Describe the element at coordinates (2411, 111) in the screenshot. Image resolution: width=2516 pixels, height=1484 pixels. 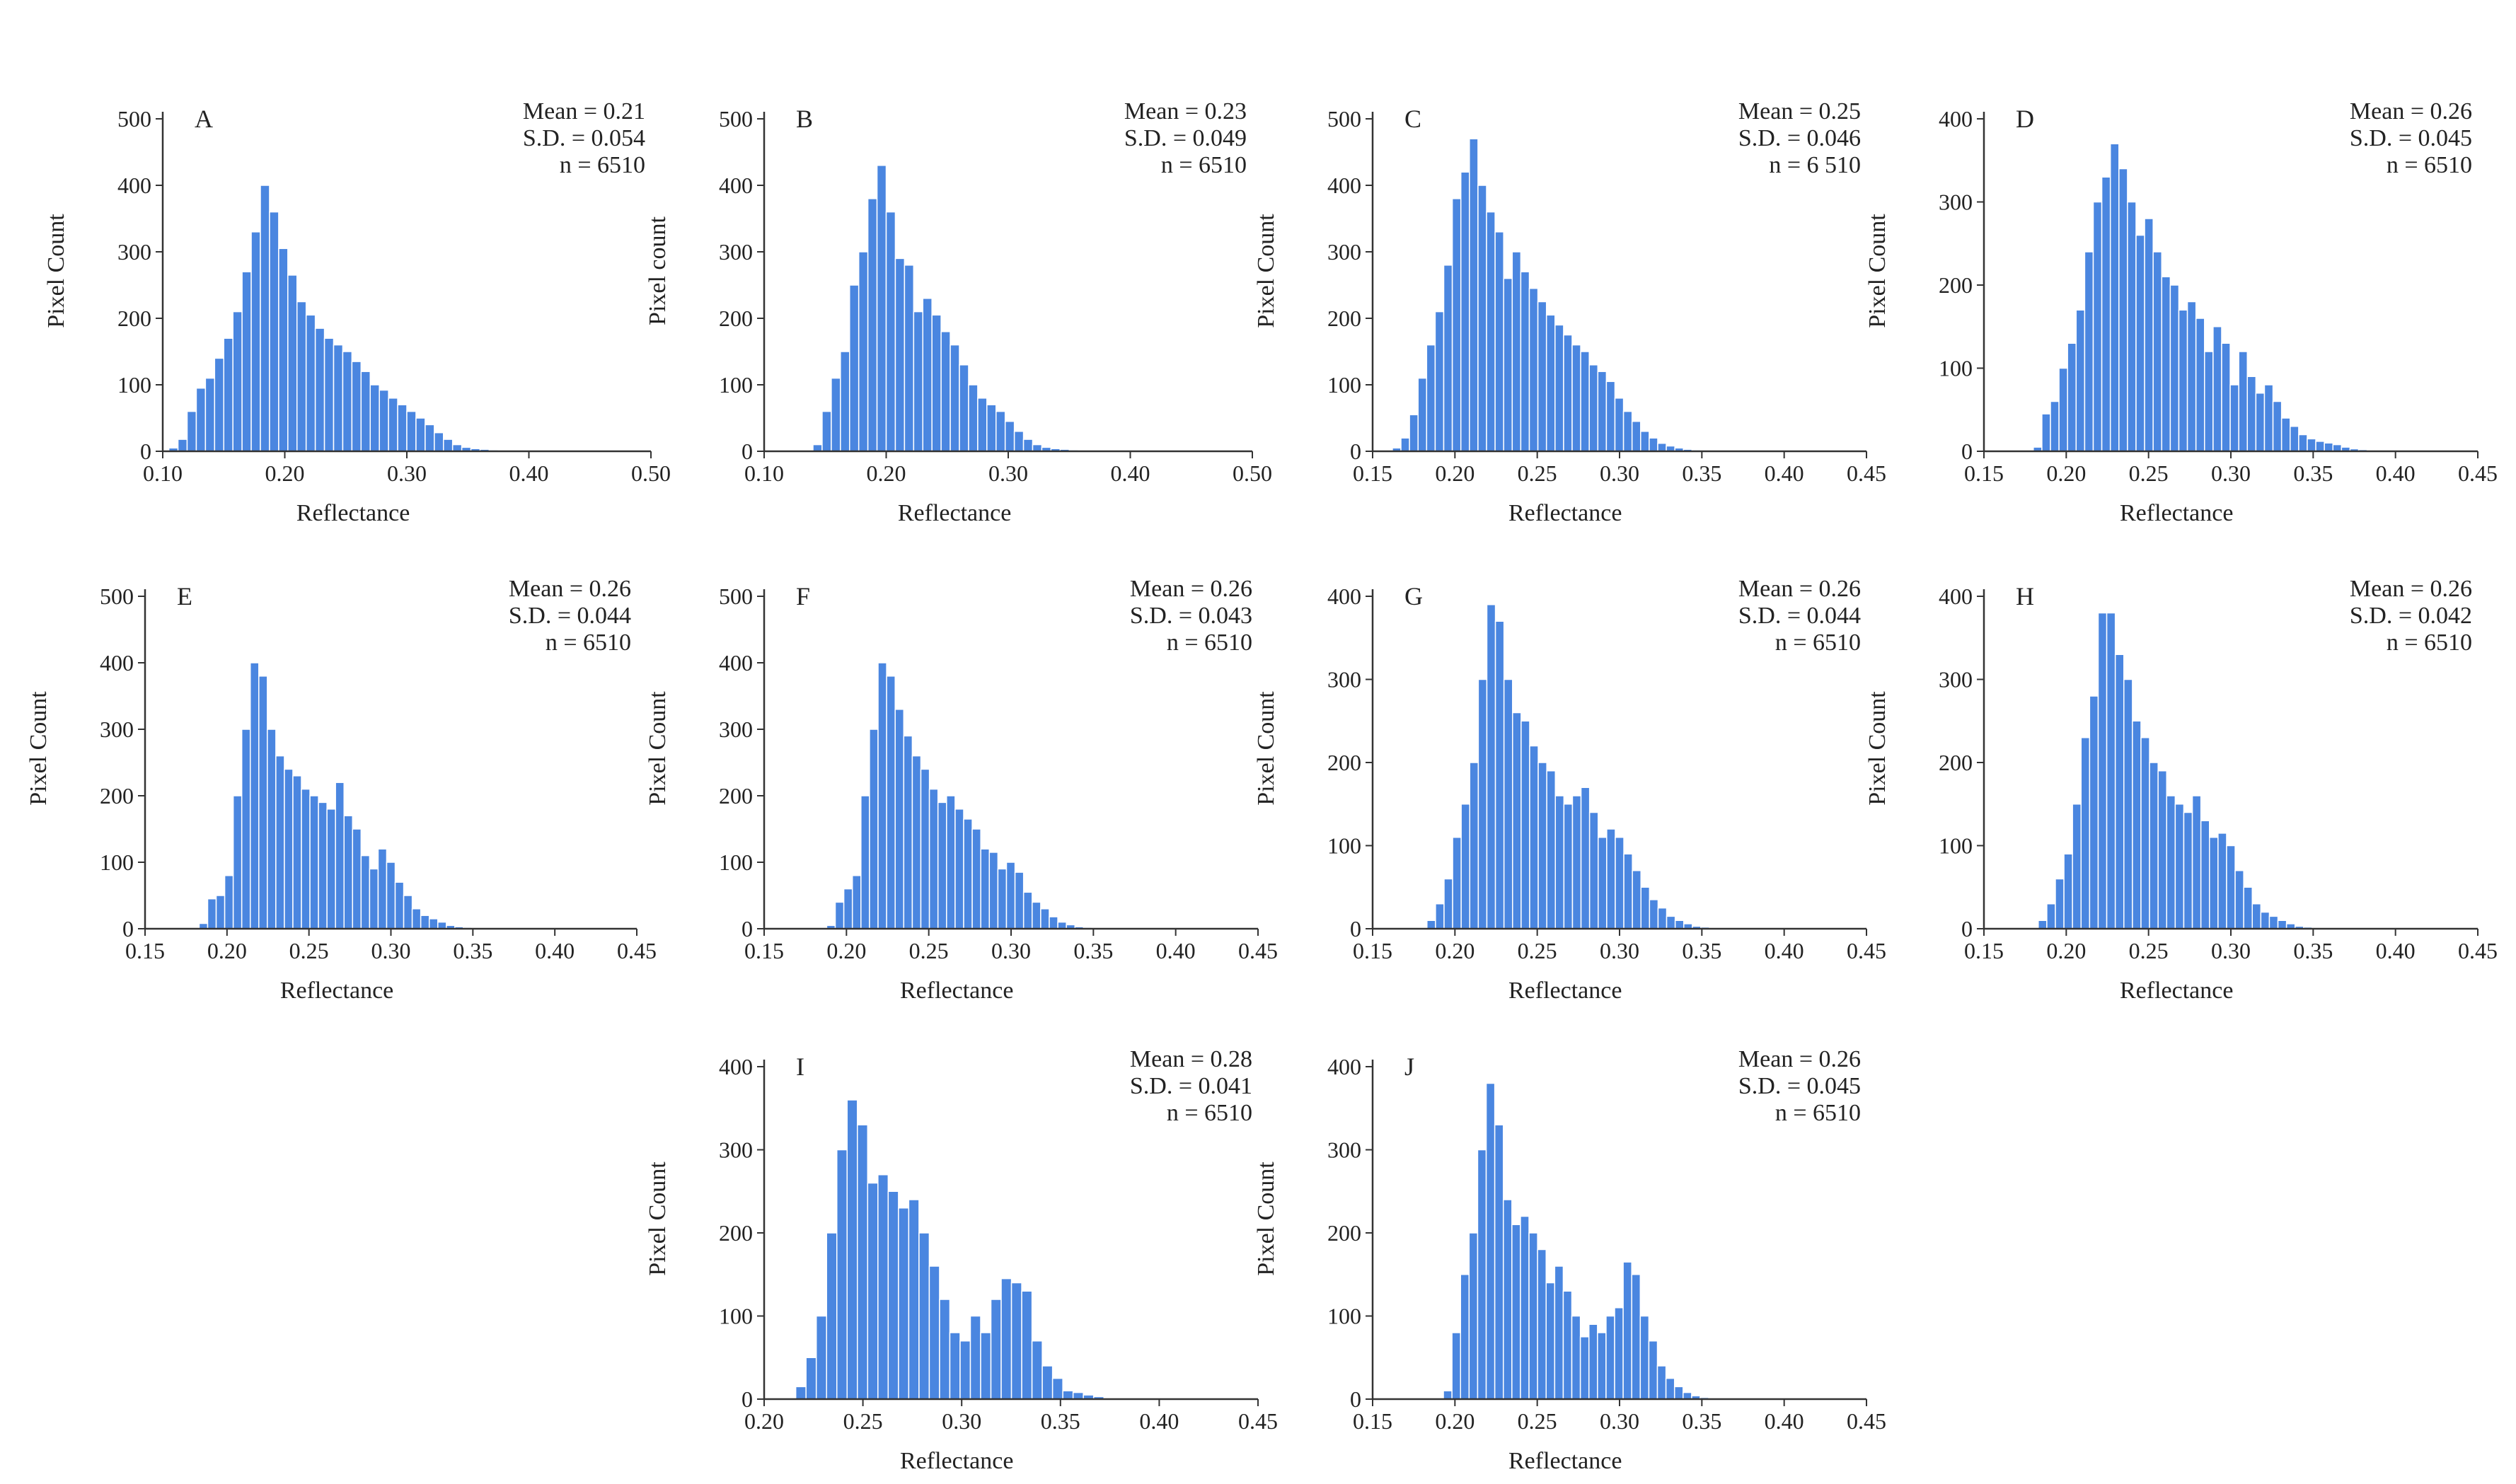
I see `mean-text: Mean = 0.26` at that location.